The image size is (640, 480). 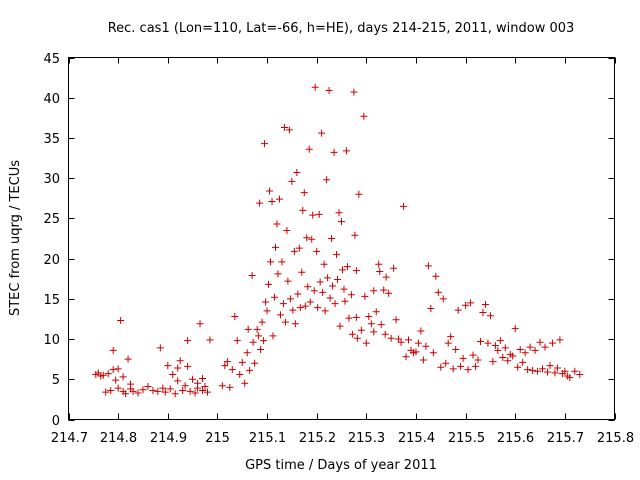 I want to click on x-tick-label: 215.6, so click(x=515, y=438).